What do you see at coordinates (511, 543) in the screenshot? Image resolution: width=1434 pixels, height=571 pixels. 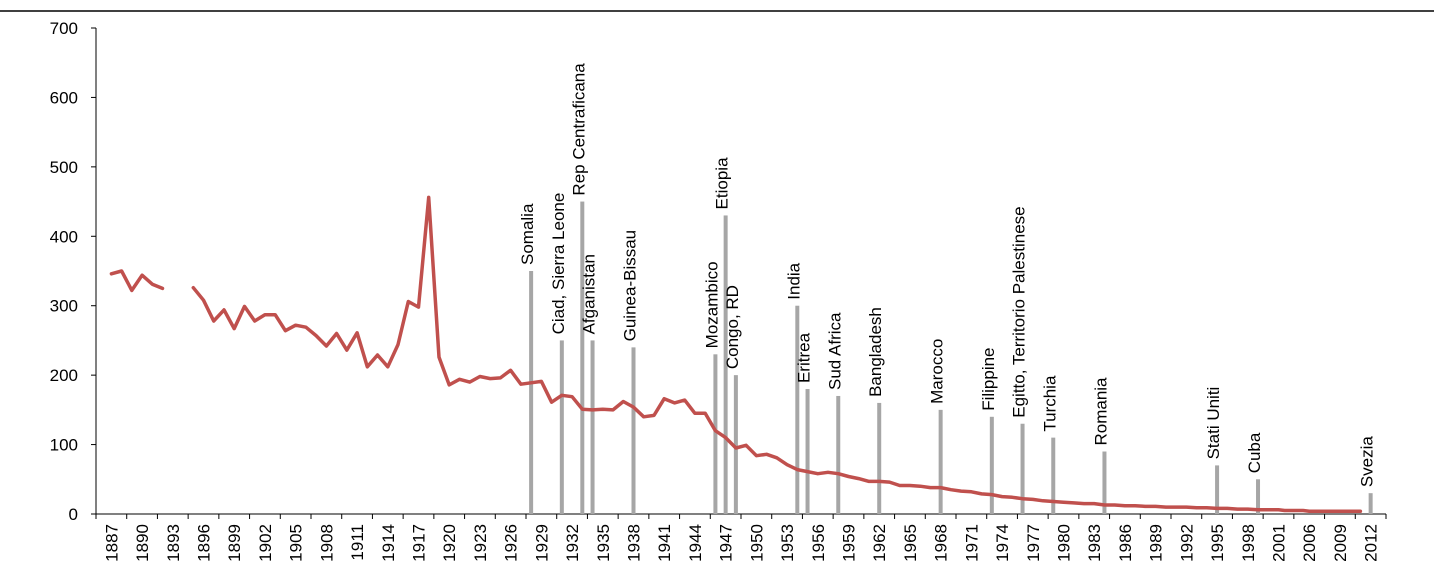 I see `x-tick-label: 1926` at bounding box center [511, 543].